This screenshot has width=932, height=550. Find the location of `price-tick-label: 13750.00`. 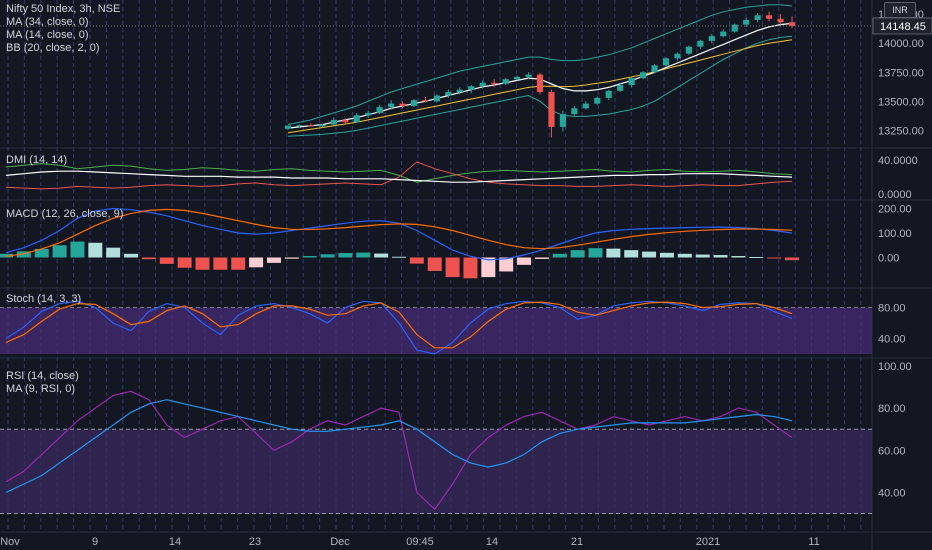

price-tick-label: 13750.00 is located at coordinates (901, 73).